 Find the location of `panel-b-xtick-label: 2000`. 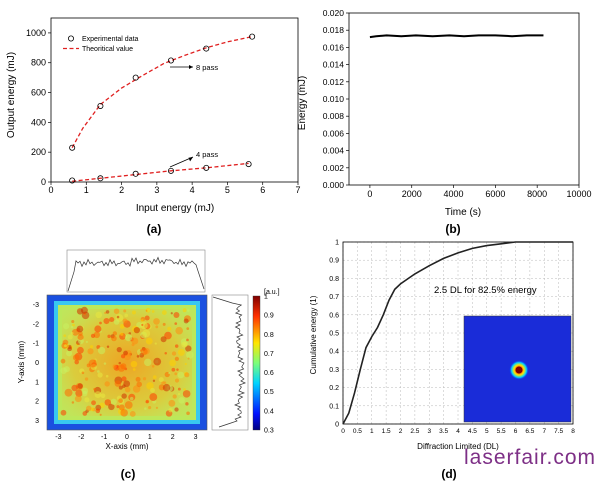

panel-b-xtick-label: 2000 is located at coordinates (412, 194).